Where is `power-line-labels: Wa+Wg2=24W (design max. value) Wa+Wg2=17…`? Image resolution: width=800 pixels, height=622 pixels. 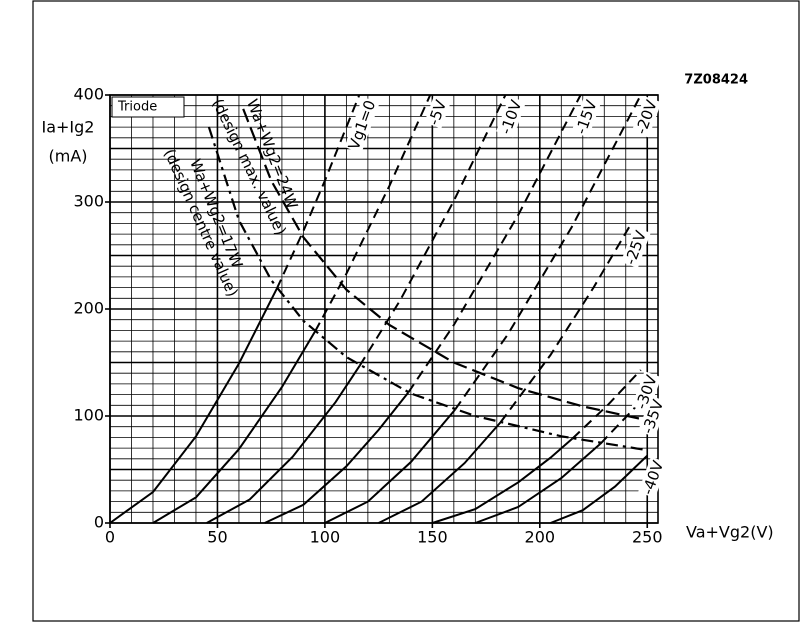 power-line-labels: Wa+Wg2=24W (design max. value) Wa+Wg2=17… is located at coordinates (230, 198).